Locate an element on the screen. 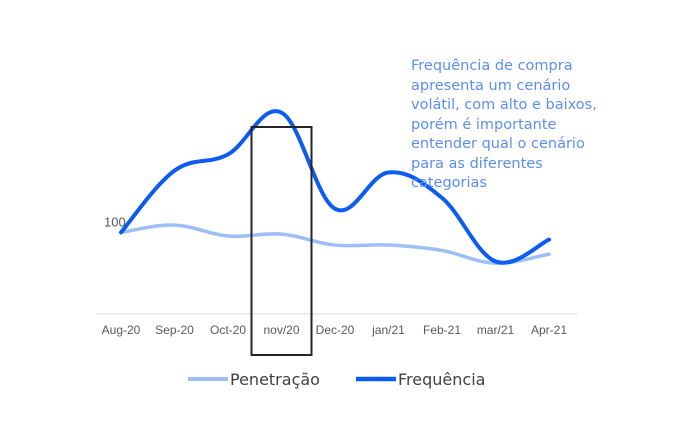  x-tick-label: Apr-21 is located at coordinates (549, 330).